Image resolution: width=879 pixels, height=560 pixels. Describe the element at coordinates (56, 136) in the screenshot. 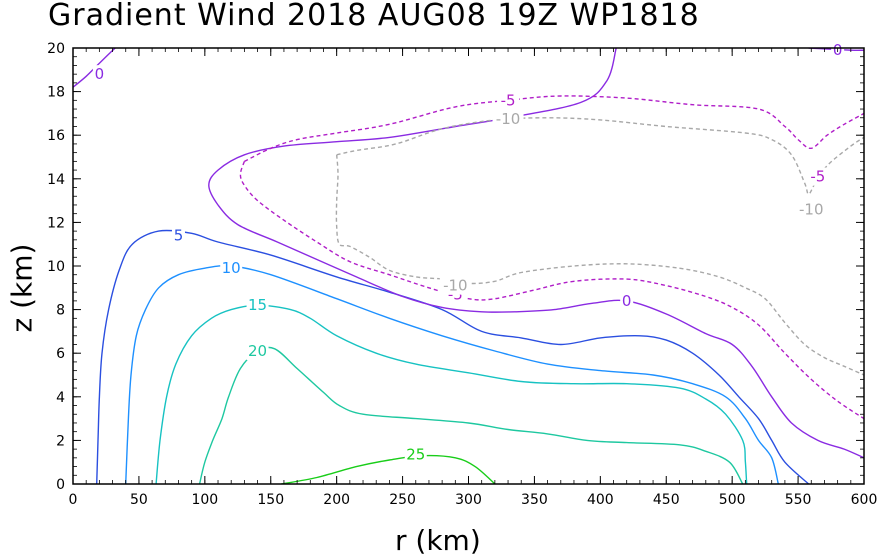

I see `y-tick-label: 16` at that location.